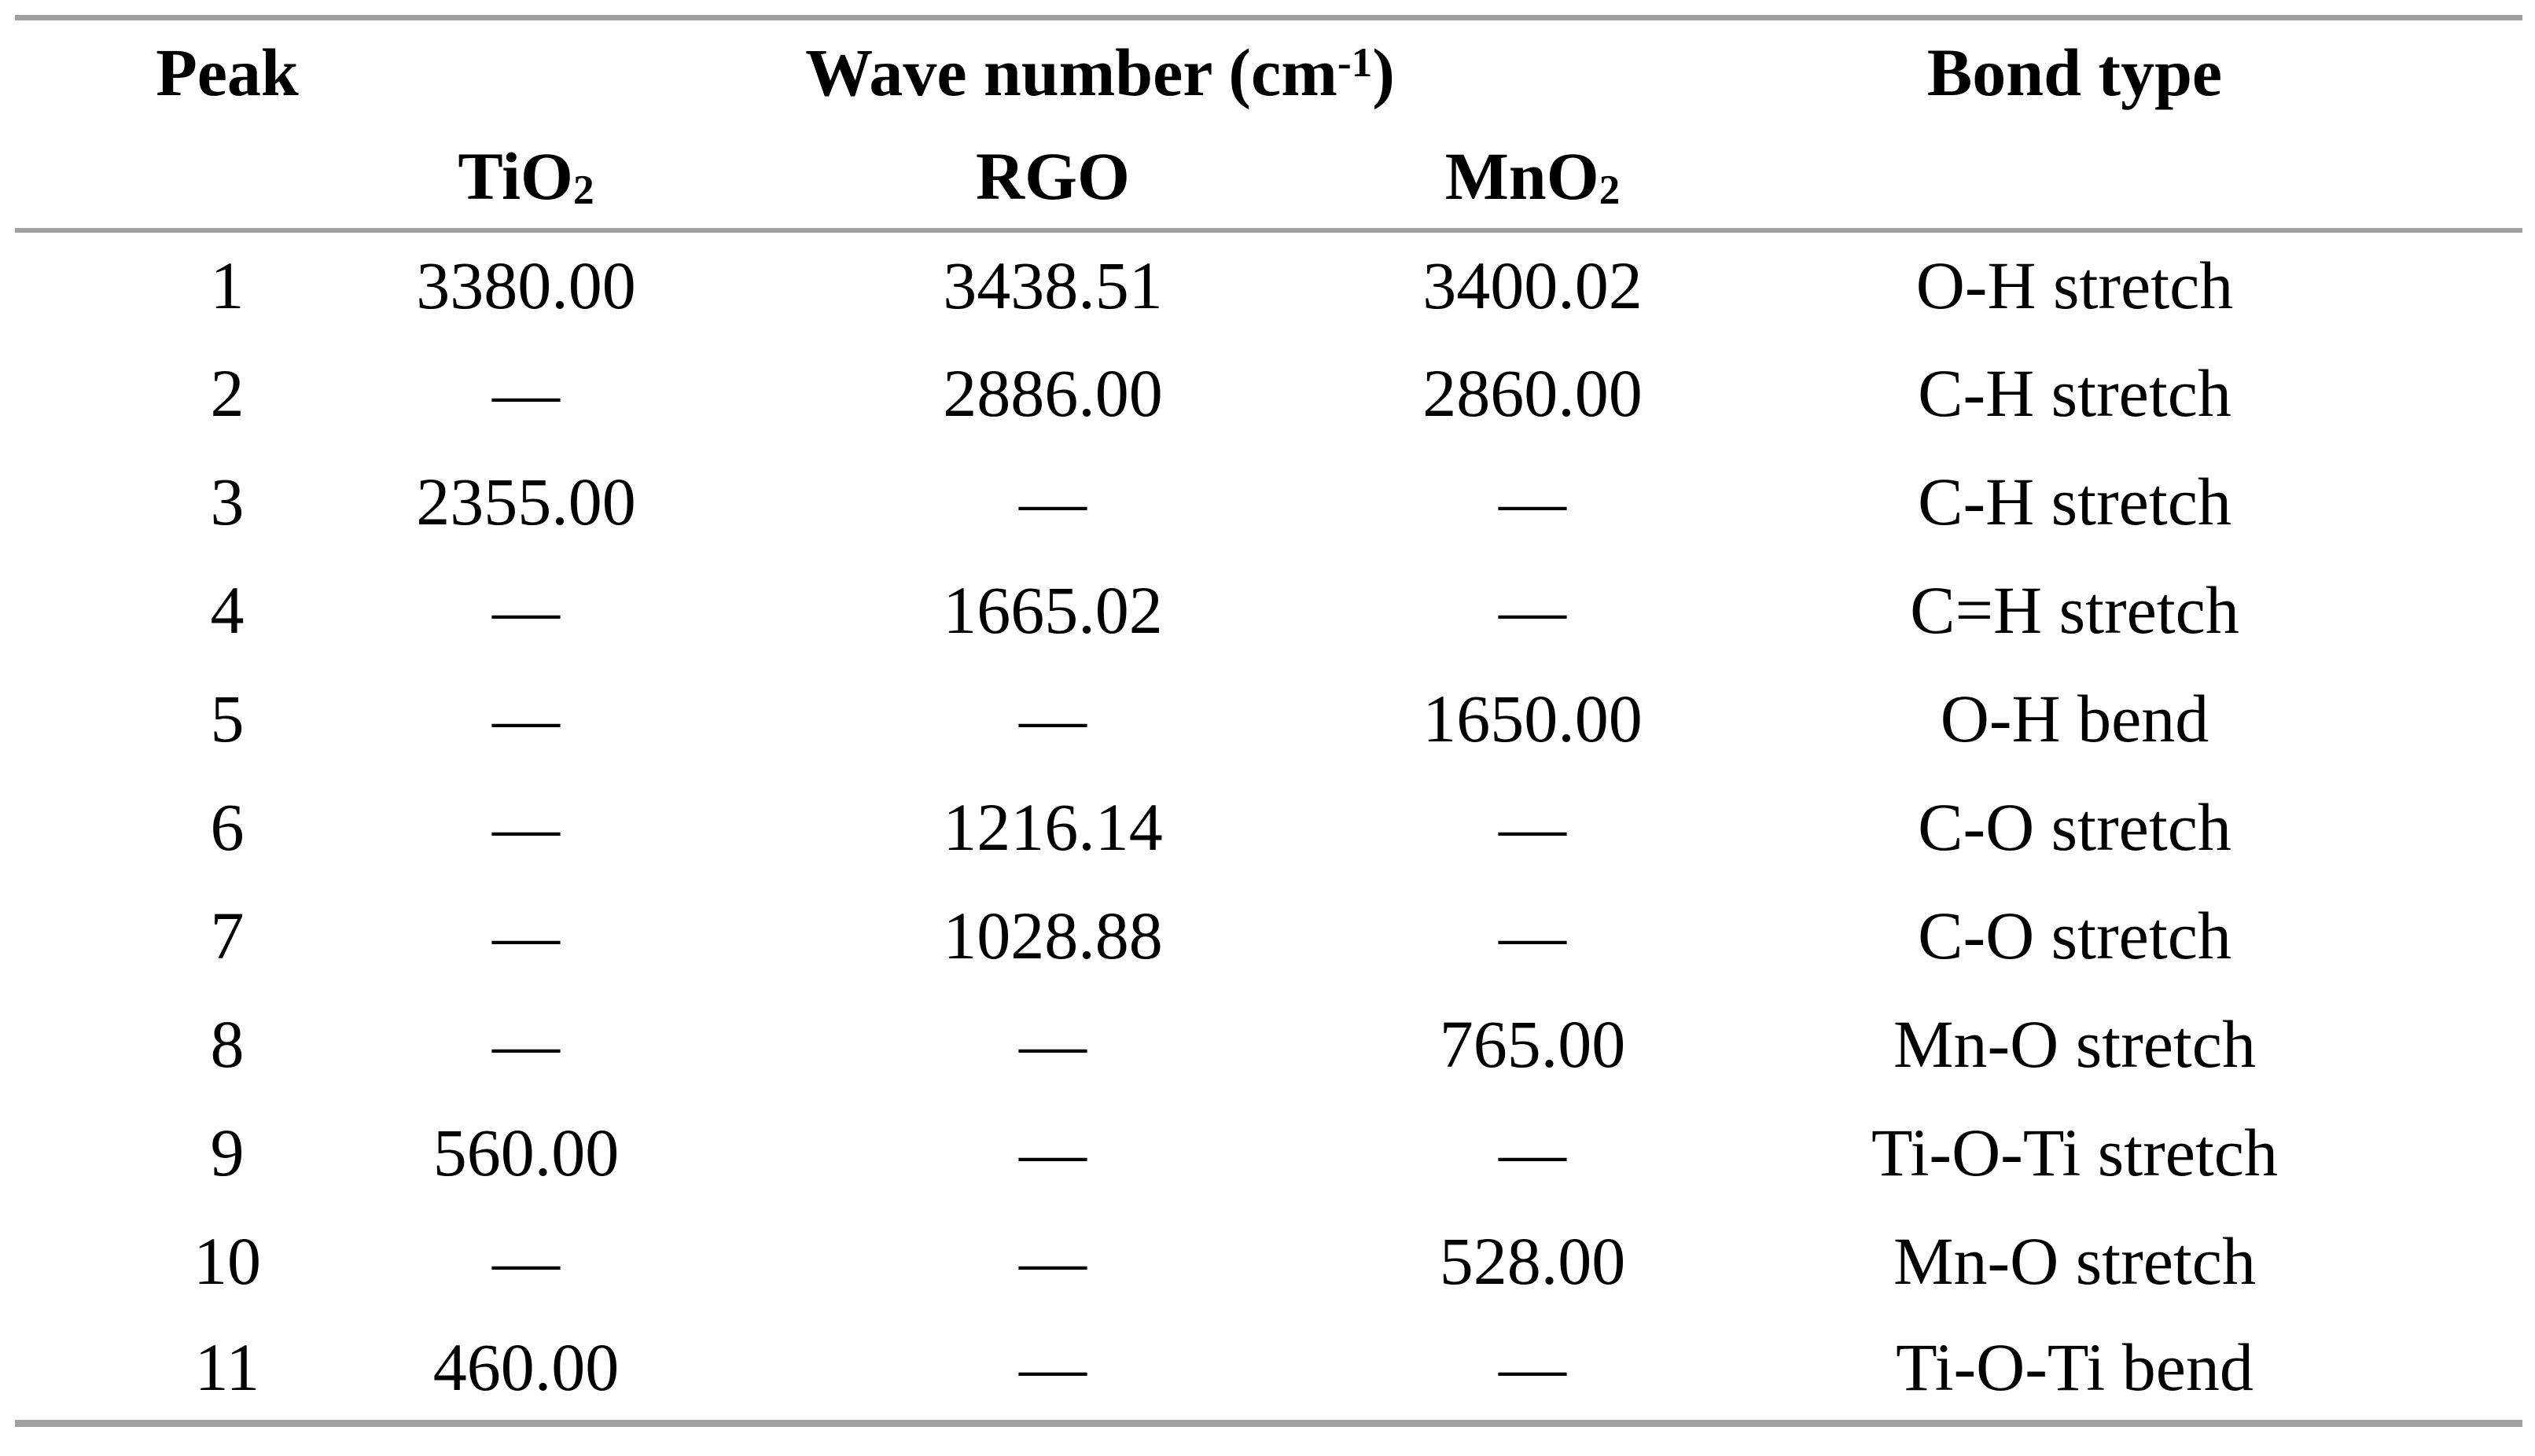 The width and height of the screenshot is (2535, 1456). I want to click on subheader-mno2: MnO2, so click(1603, 178).